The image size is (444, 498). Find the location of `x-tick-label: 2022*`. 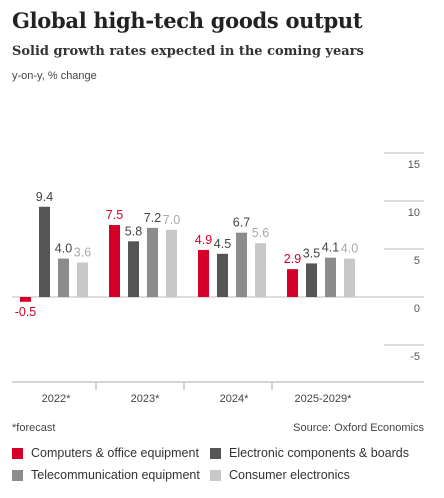

x-tick-label: 2022* is located at coordinates (56, 399).